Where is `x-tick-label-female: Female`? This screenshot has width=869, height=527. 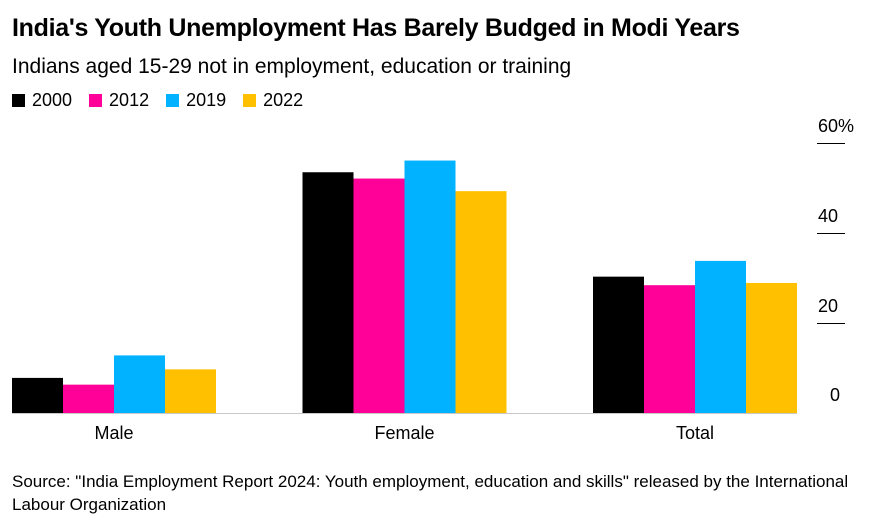
x-tick-label-female: Female is located at coordinates (404, 433).